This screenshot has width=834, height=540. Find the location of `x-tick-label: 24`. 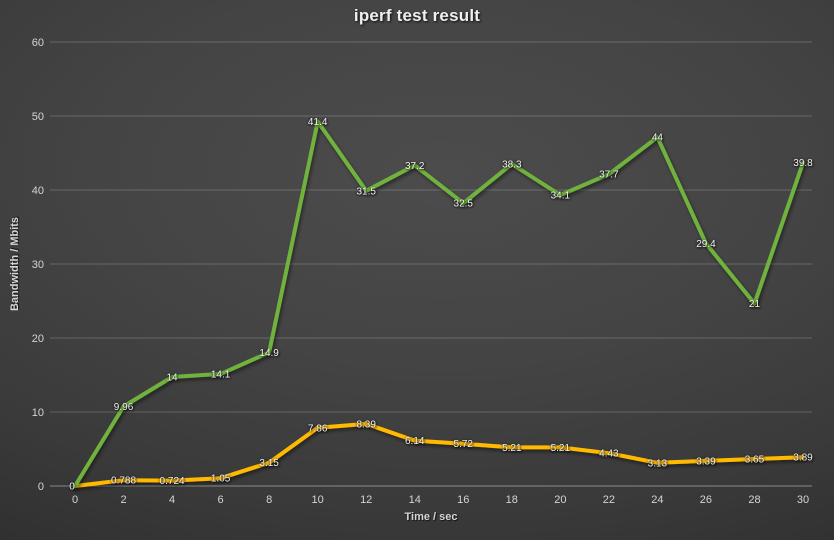

x-tick-label: 24 is located at coordinates (657, 500).